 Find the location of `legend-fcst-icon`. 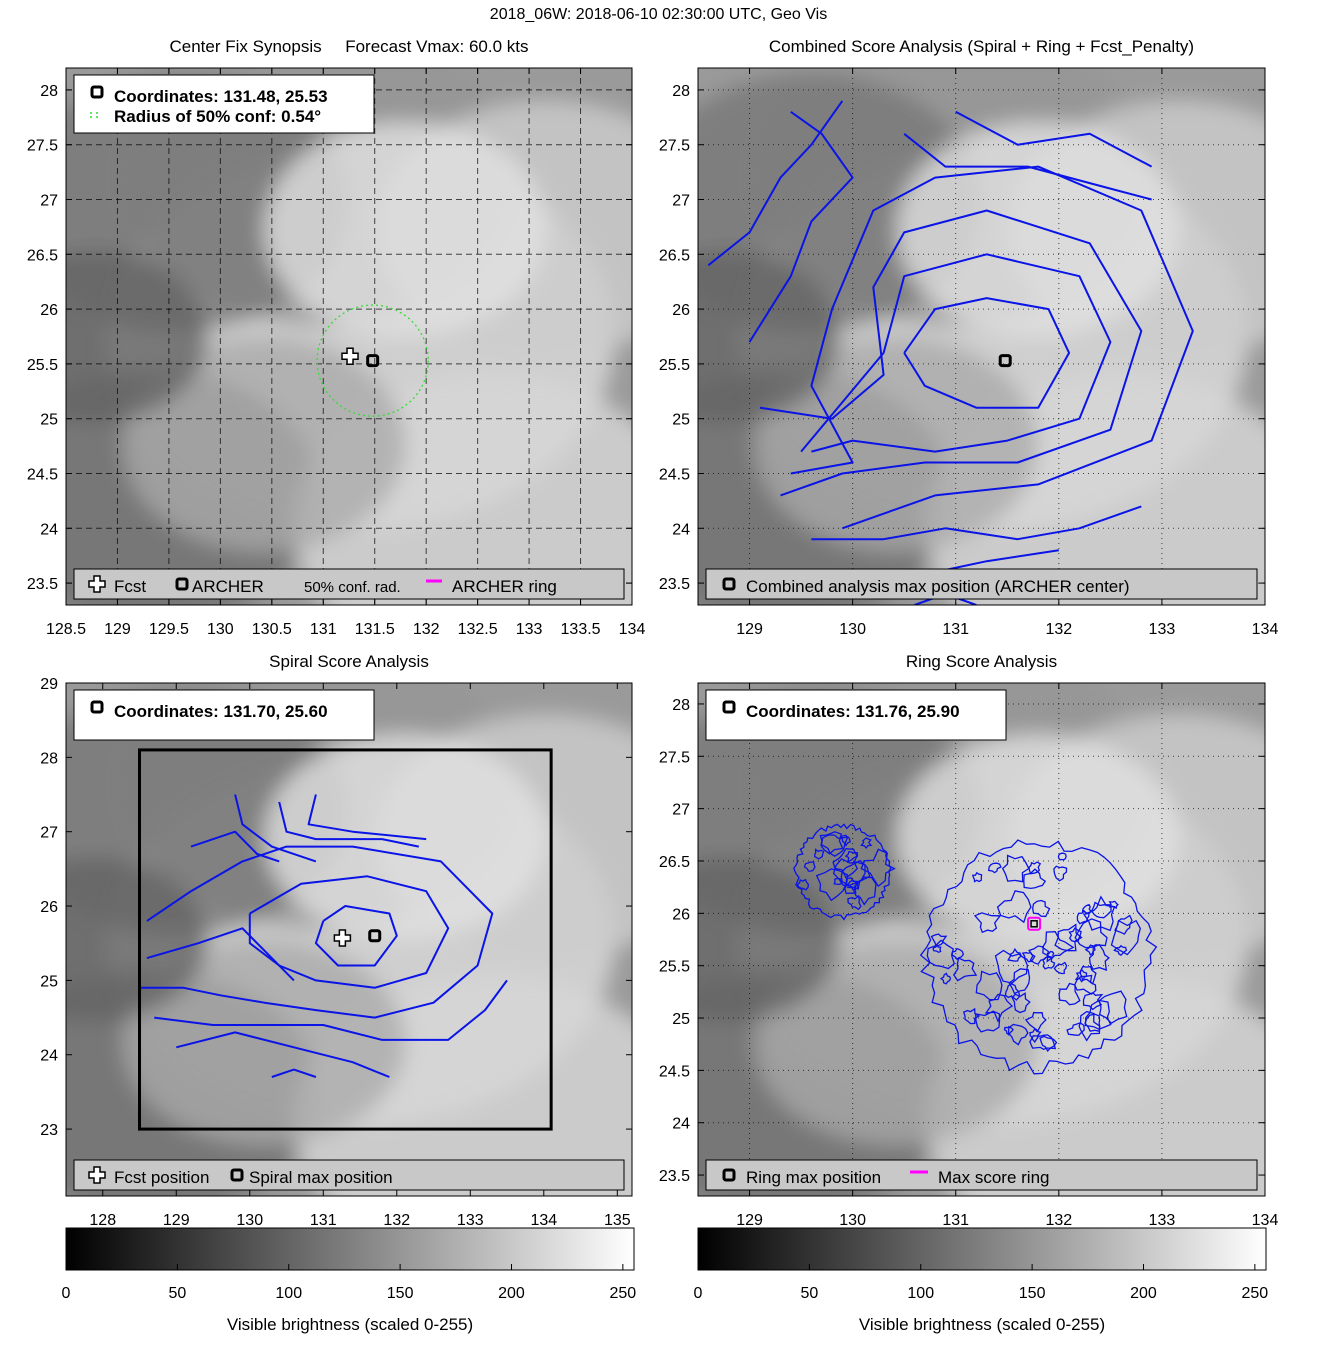

legend-fcst-icon is located at coordinates (97, 584).